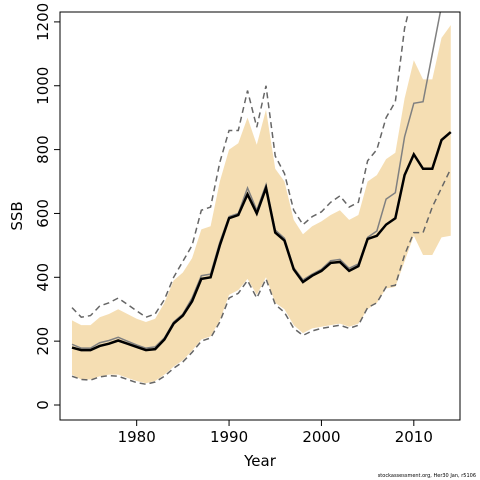 The height and width of the screenshot is (480, 480). I want to click on y-tick-label: 0, so click(43, 405).